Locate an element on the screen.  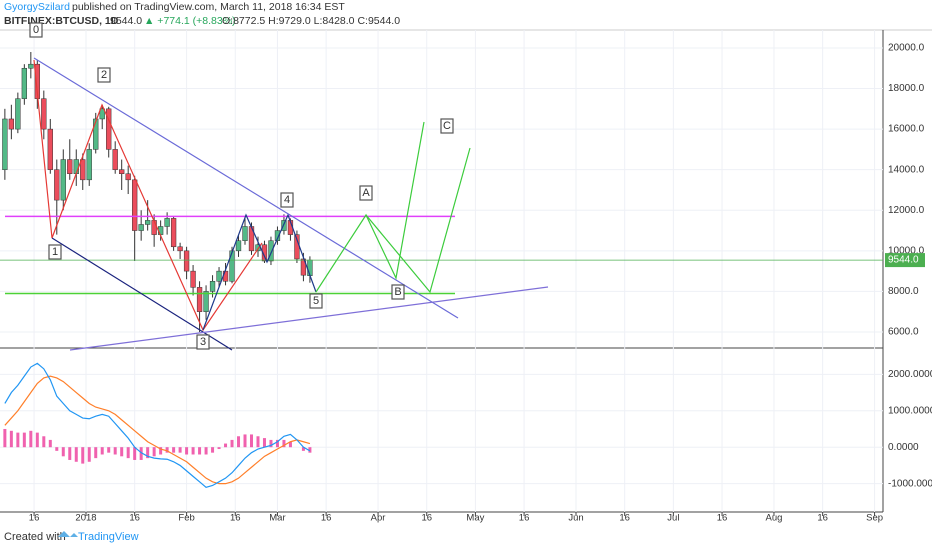
y-tick-label: -1000.0000 is located at coordinates (910, 483).